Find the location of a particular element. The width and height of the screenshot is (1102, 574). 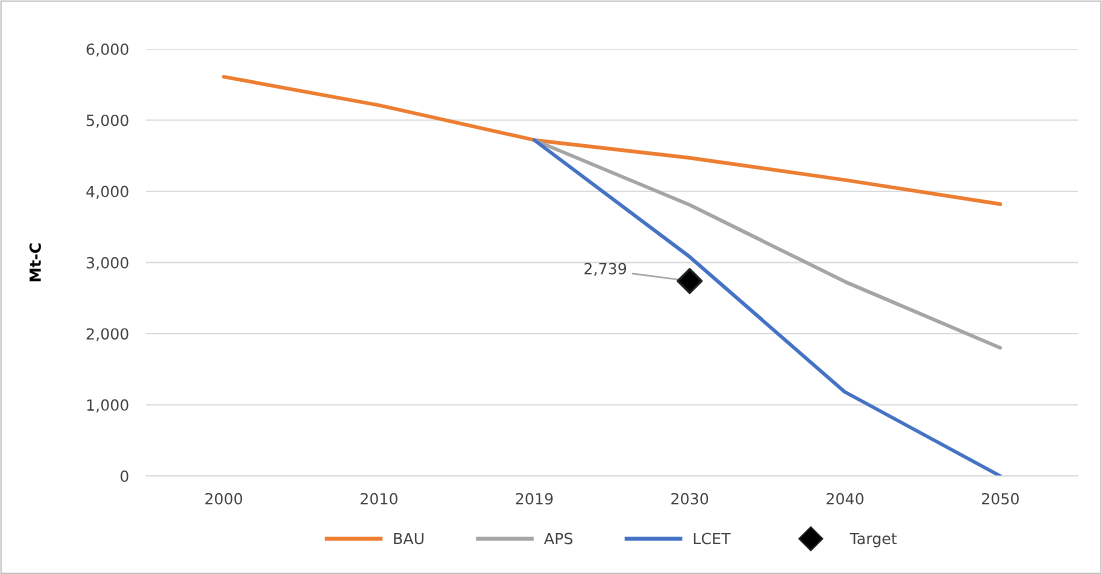

legend-label: LCET is located at coordinates (712, 538).